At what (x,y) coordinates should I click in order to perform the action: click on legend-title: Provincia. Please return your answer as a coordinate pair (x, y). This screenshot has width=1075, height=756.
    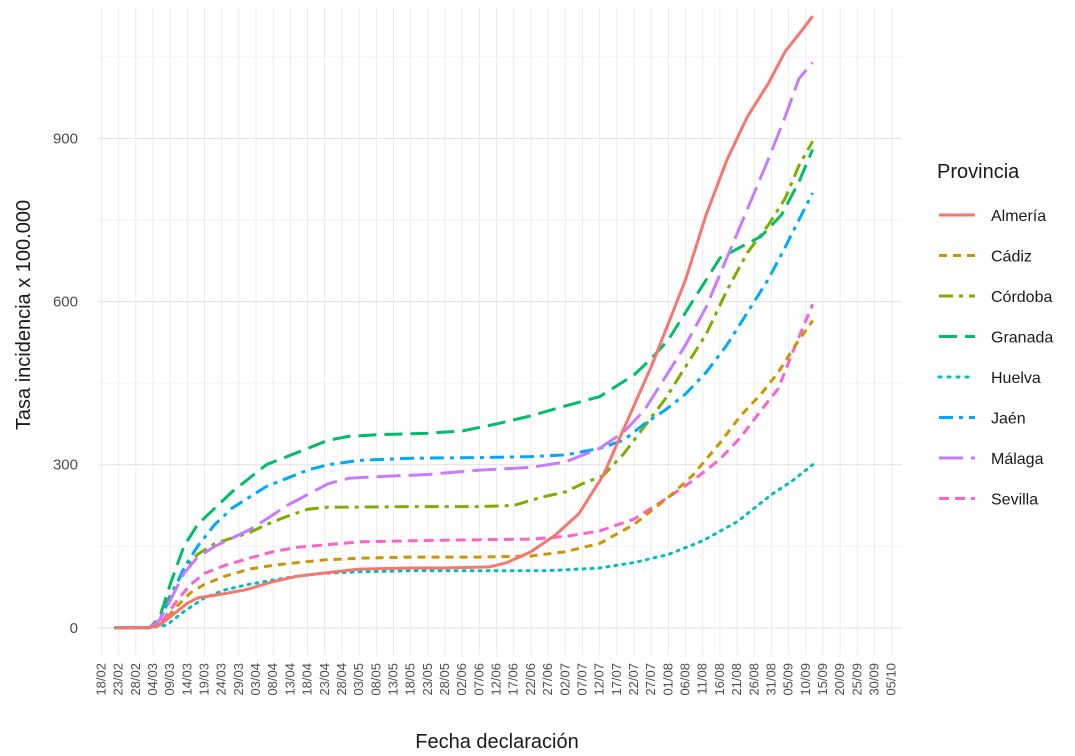
    Looking at the image, I should click on (978, 172).